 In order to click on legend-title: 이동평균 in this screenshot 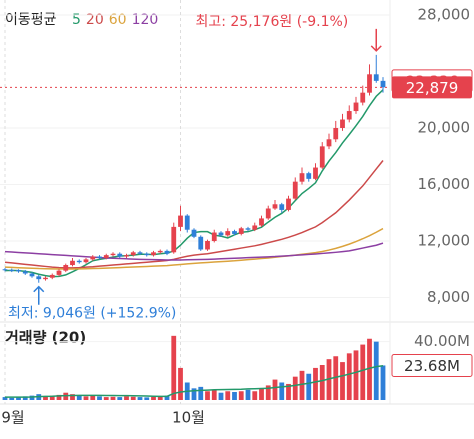, I will do `click(31, 20)`.